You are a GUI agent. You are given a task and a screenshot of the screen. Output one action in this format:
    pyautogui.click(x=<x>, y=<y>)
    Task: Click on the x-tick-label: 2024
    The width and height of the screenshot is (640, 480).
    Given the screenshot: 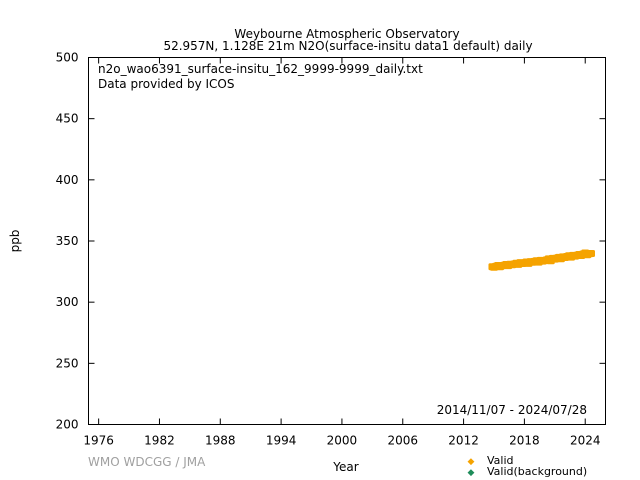 What is the action you would take?
    pyautogui.click(x=585, y=441)
    